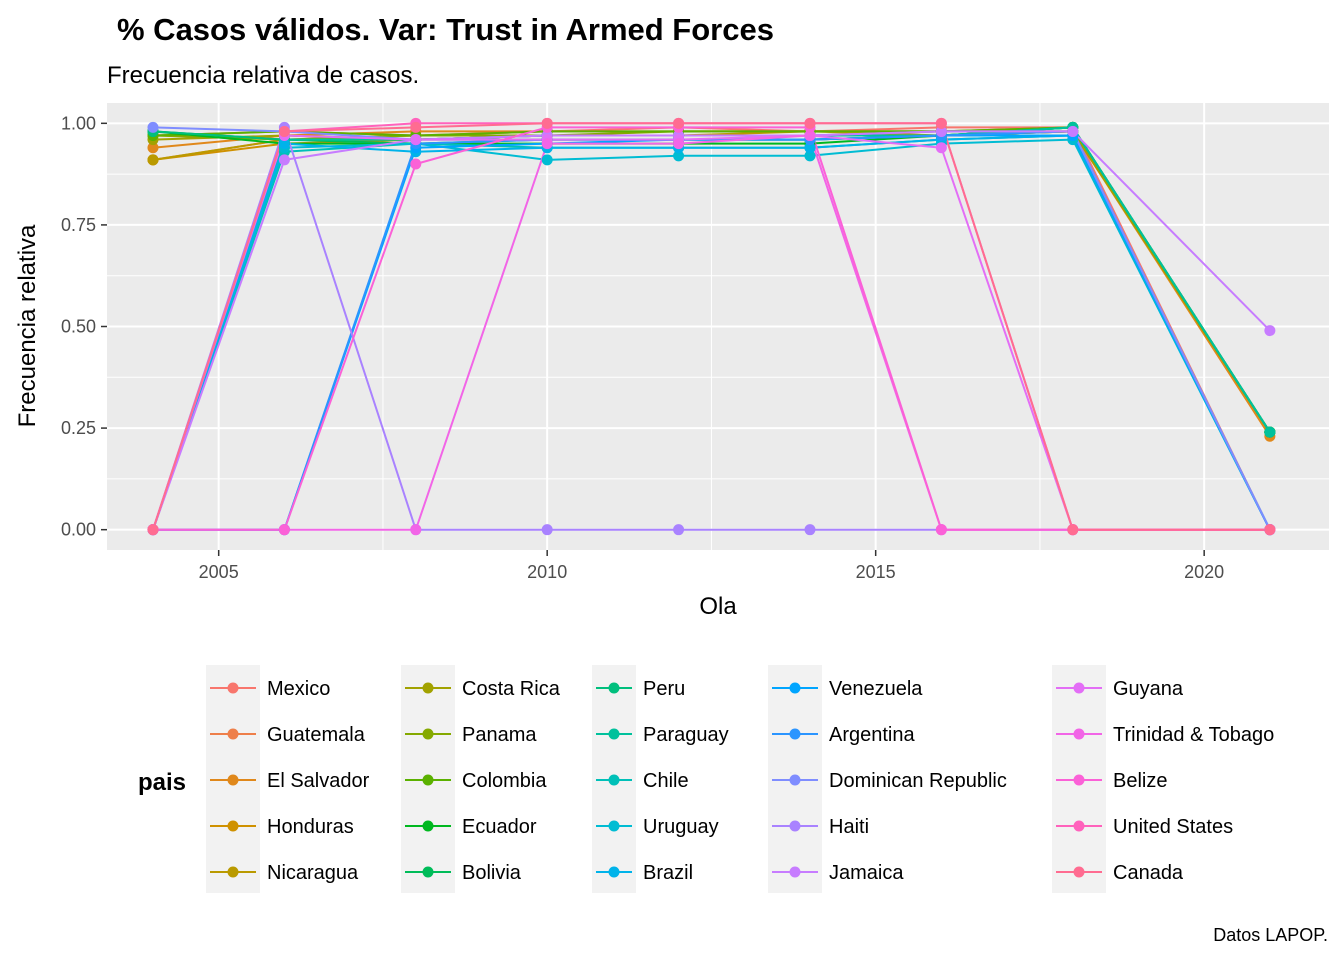 The width and height of the screenshot is (1344, 960). Describe the element at coordinates (547, 572) in the screenshot. I see `x-tick-label: 2010` at that location.